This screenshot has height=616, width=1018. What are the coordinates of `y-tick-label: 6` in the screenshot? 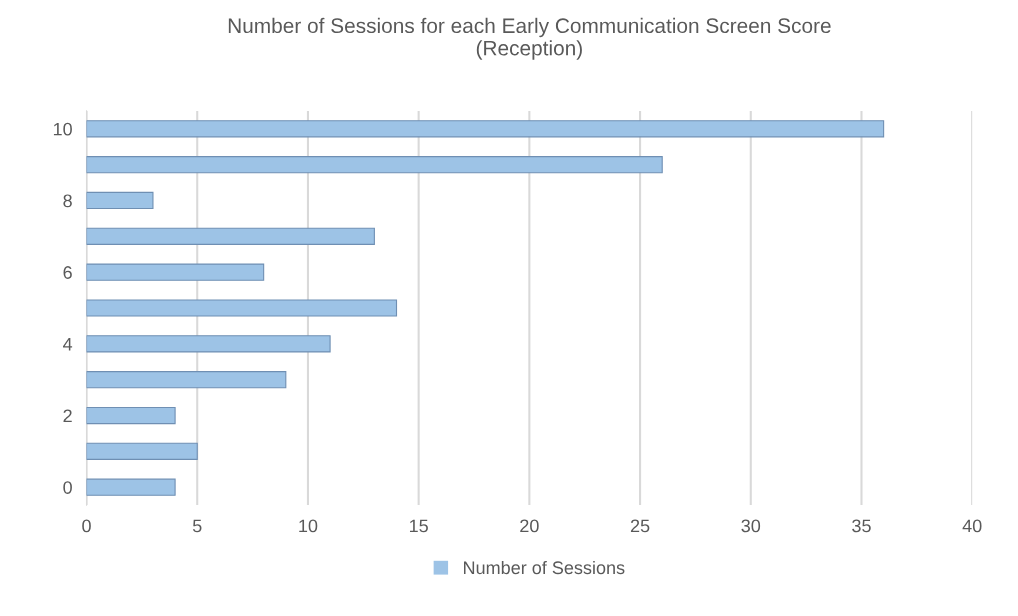 It's located at (67, 272).